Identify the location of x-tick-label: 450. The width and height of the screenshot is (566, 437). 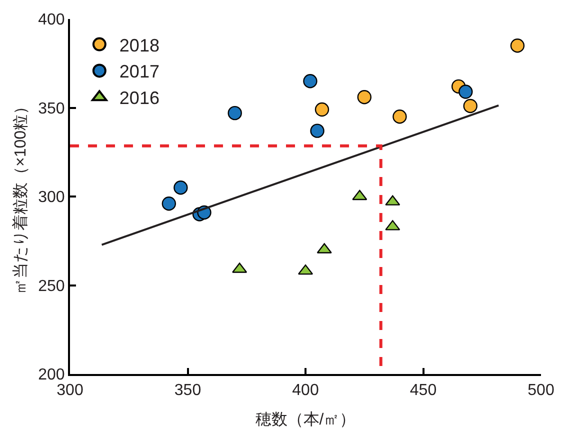
(423, 391).